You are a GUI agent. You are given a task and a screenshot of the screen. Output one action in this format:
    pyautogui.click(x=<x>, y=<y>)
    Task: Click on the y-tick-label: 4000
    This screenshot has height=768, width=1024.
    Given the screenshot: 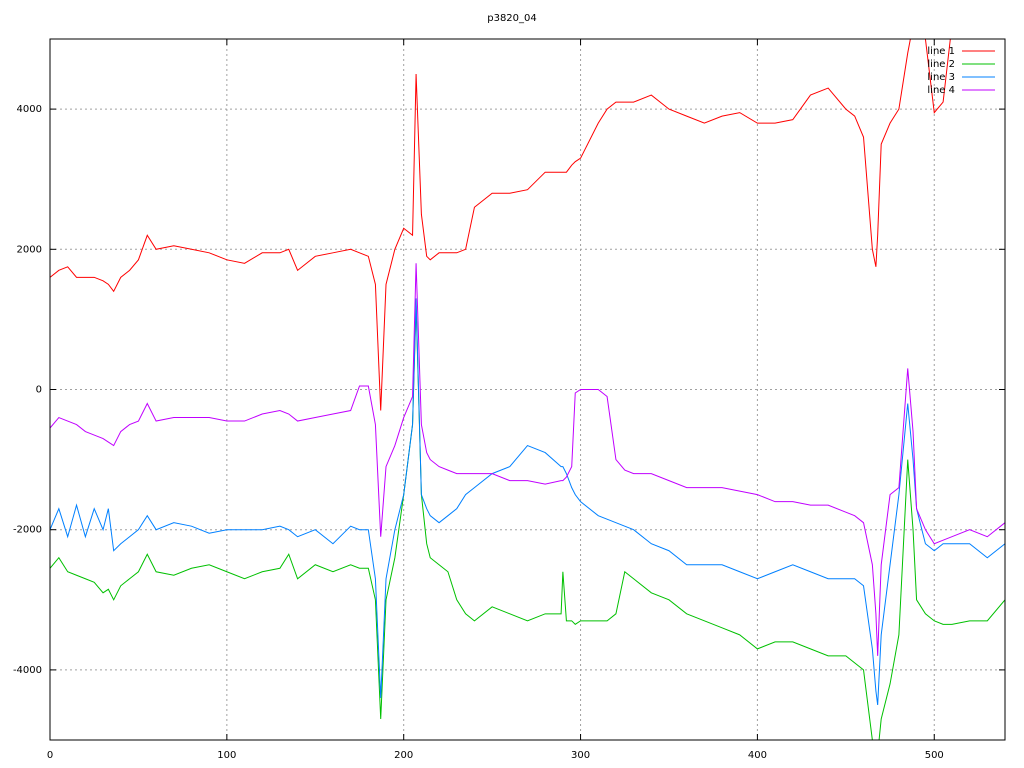 What is the action you would take?
    pyautogui.click(x=29, y=109)
    